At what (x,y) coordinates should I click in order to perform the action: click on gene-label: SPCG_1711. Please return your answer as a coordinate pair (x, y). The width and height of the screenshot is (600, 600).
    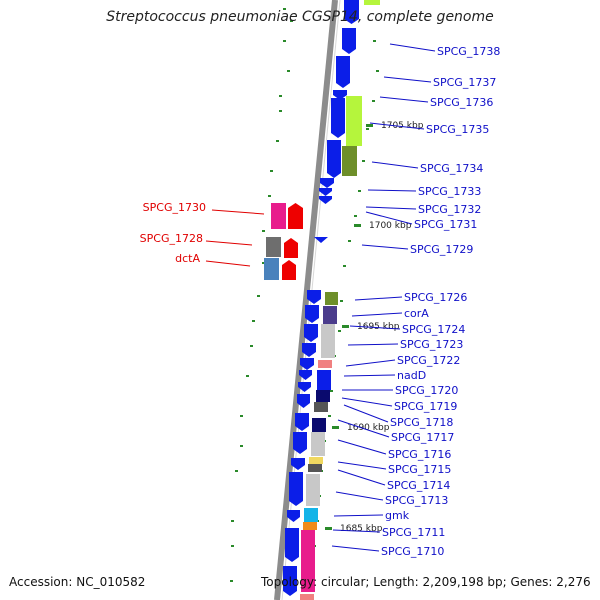
    Looking at the image, I should click on (413, 532).